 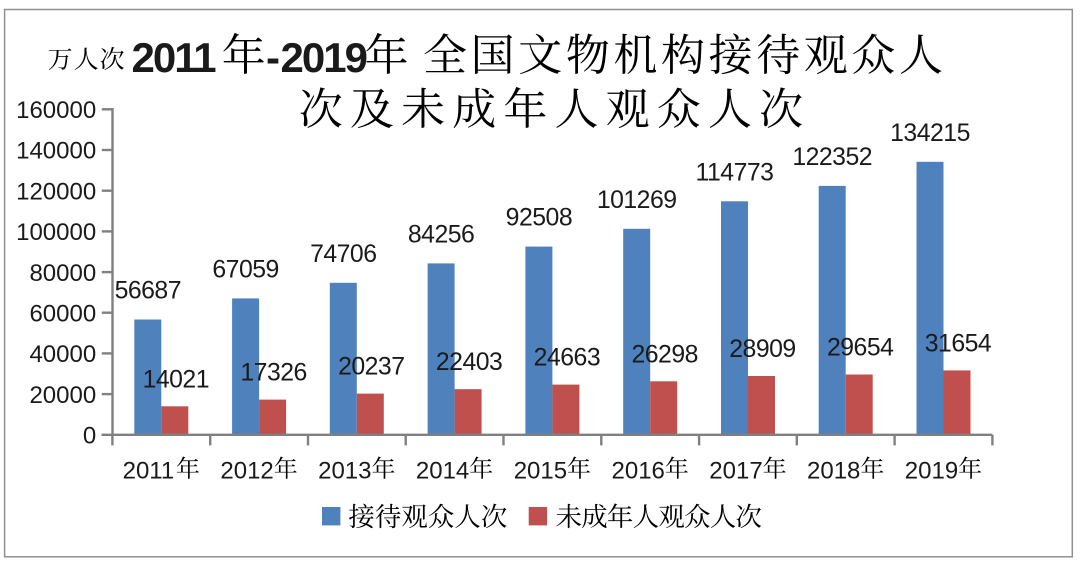 What do you see at coordinates (735, 471) in the screenshot?
I see `svg-text: 2017` at bounding box center [735, 471].